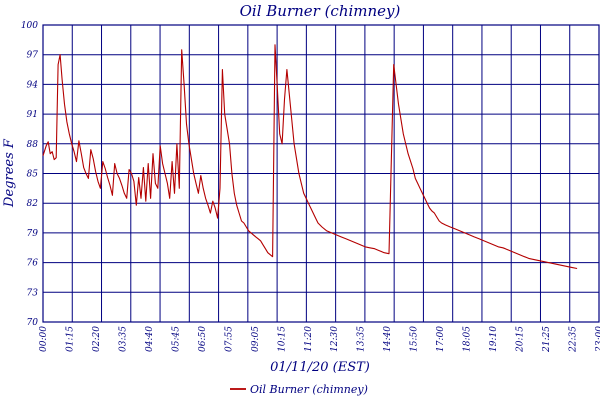  I want to click on x-tick-label: 18:05, so click(468, 339).